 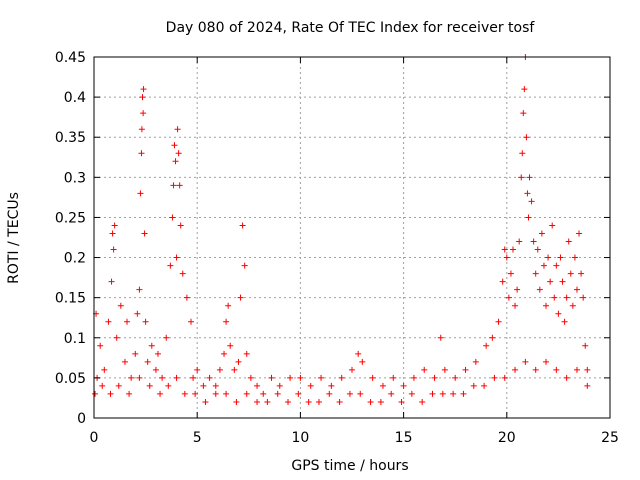 What do you see at coordinates (197, 438) in the screenshot?
I see `x-tick-label: 5` at bounding box center [197, 438].